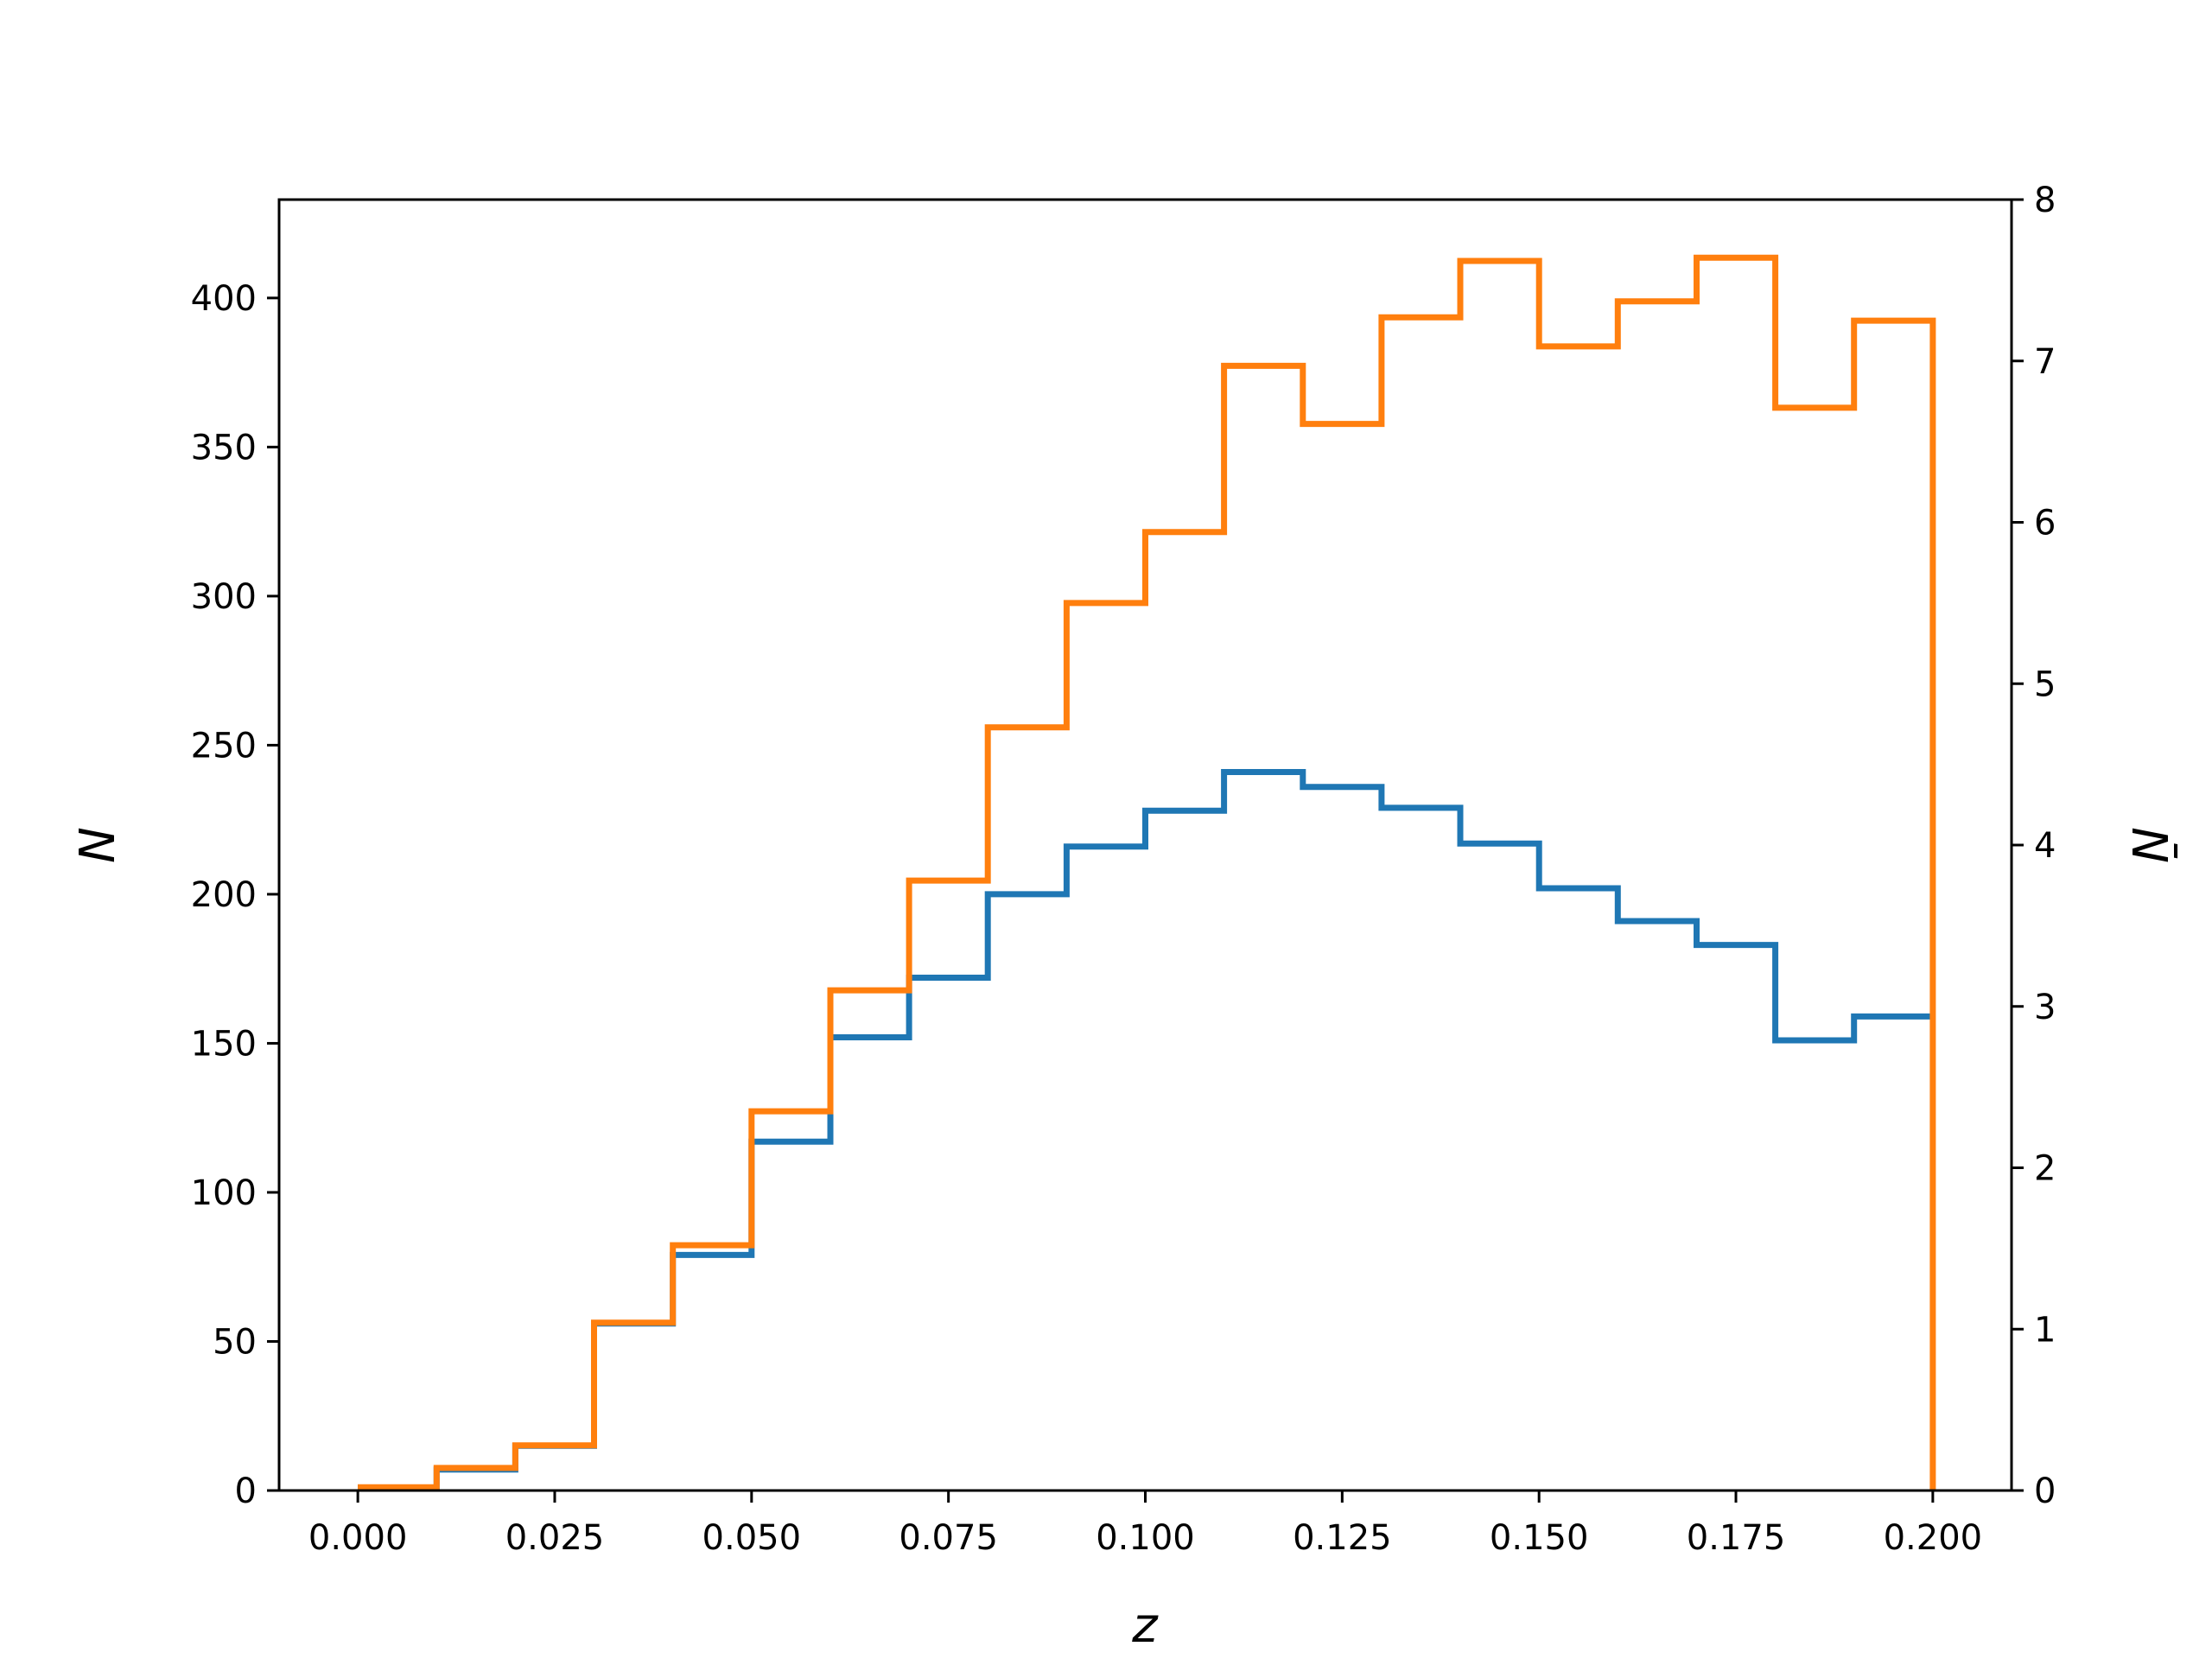  I want to click on left-y-tick-label: 200, so click(224, 895).